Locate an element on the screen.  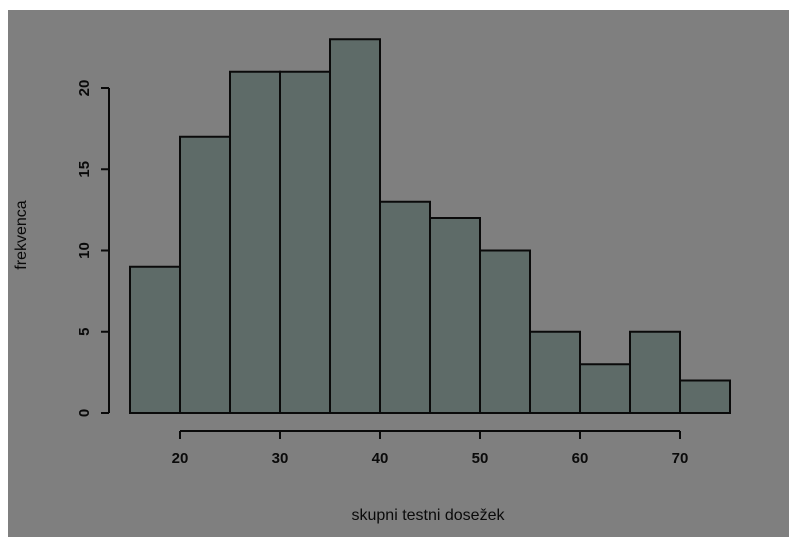
y-axis-title: frekvenca is located at coordinates (21, 234).